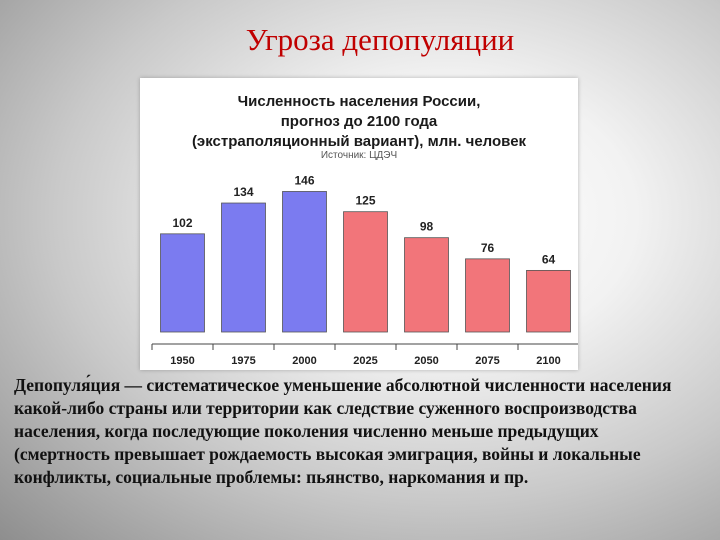 The image size is (720, 540). What do you see at coordinates (487, 295) in the screenshot?
I see `bar-2075` at bounding box center [487, 295].